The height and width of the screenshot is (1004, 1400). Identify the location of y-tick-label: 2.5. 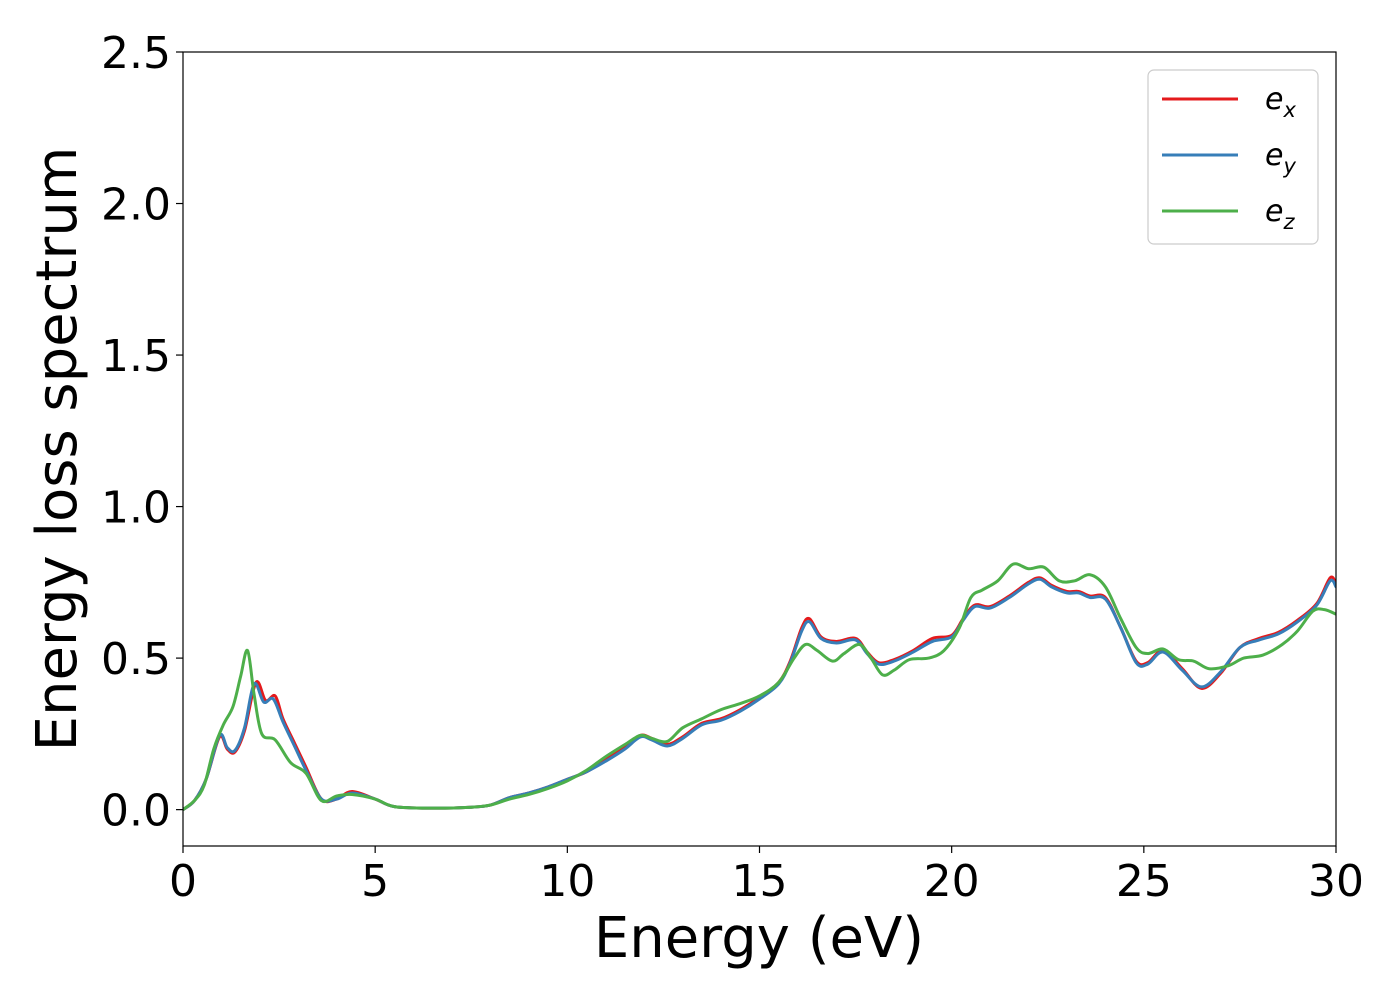
(136, 53).